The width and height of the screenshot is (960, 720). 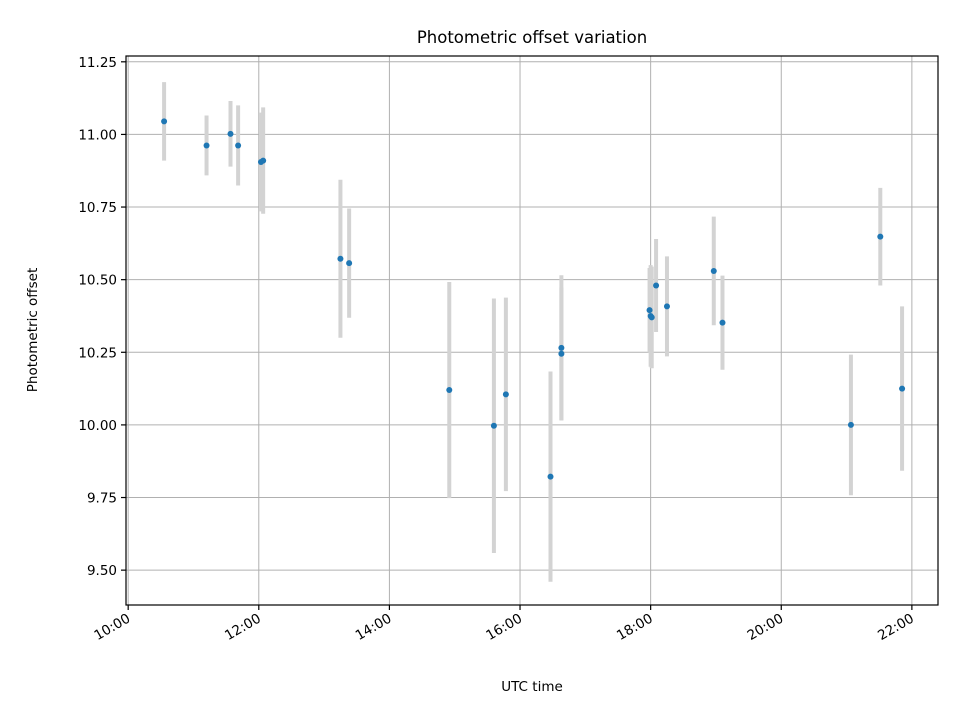 I want to click on y-tick-label: 10.75, so click(x=97, y=208).